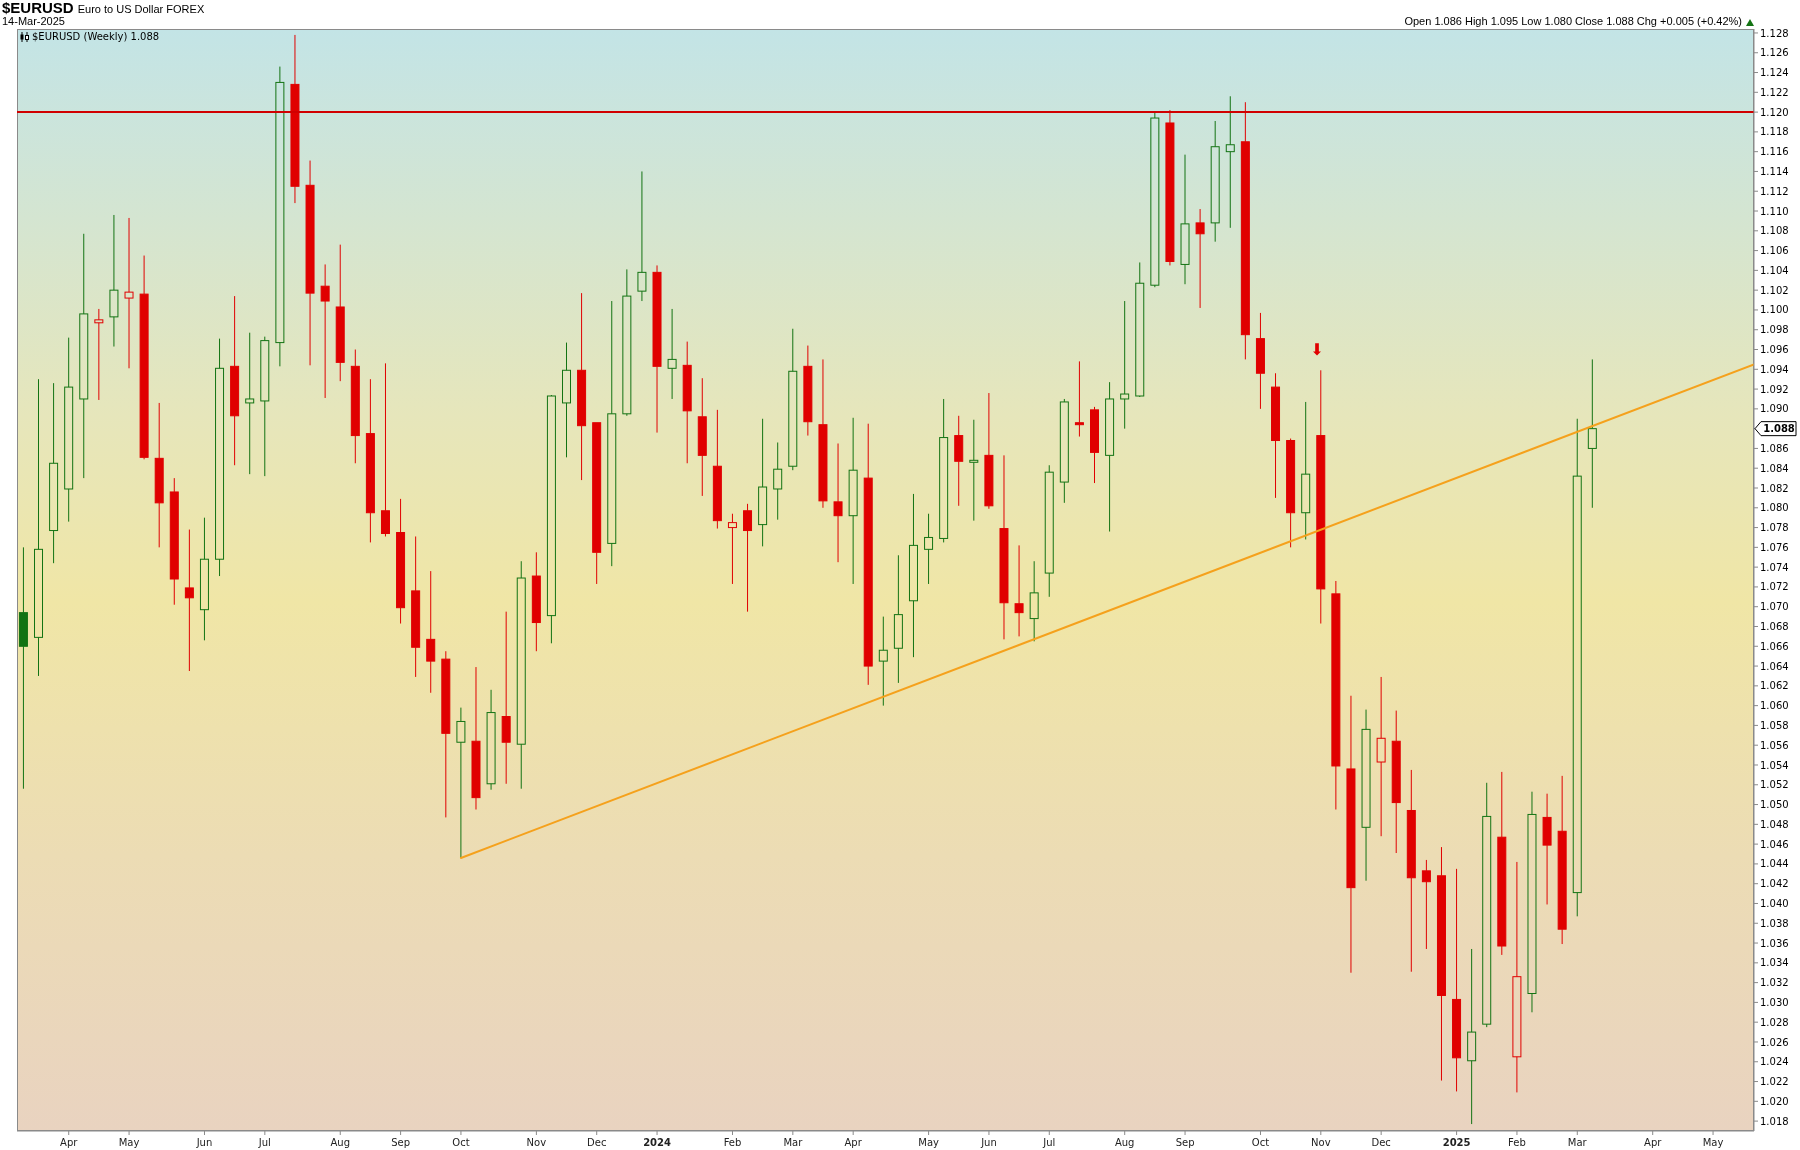 The image size is (1800, 1150). I want to click on y-tick-label: 1.050, so click(1774, 805).